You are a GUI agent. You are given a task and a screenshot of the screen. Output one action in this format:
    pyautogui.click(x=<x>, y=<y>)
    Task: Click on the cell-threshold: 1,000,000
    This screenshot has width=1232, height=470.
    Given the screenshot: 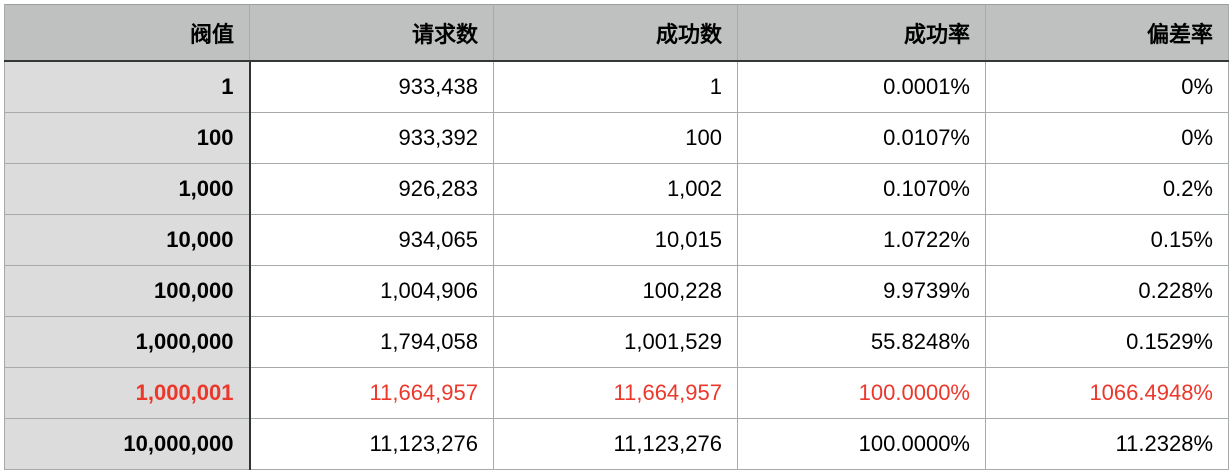 What is the action you would take?
    pyautogui.click(x=127, y=342)
    